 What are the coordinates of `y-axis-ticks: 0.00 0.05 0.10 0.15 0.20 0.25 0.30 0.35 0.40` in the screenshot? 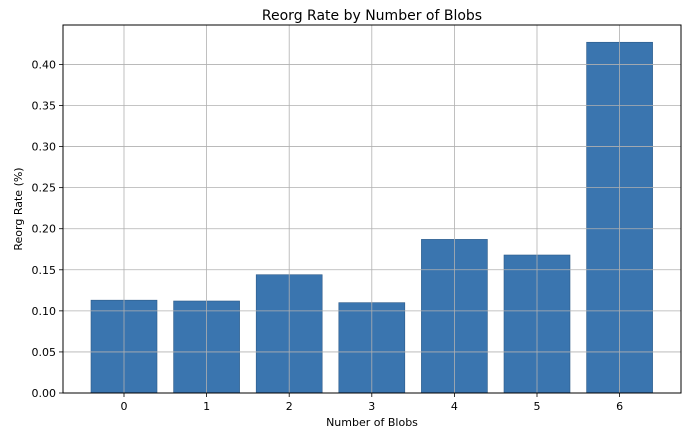 It's located at (47, 229).